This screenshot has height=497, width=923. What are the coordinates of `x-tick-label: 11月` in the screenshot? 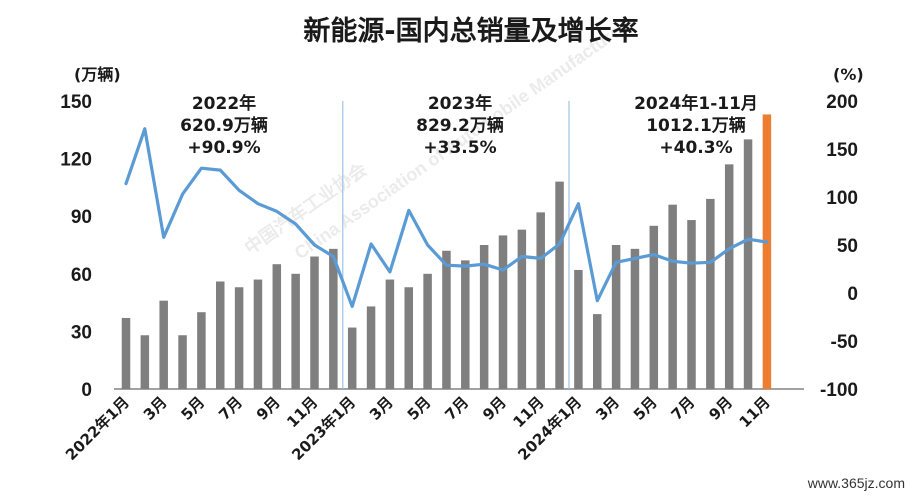 It's located at (755, 412).